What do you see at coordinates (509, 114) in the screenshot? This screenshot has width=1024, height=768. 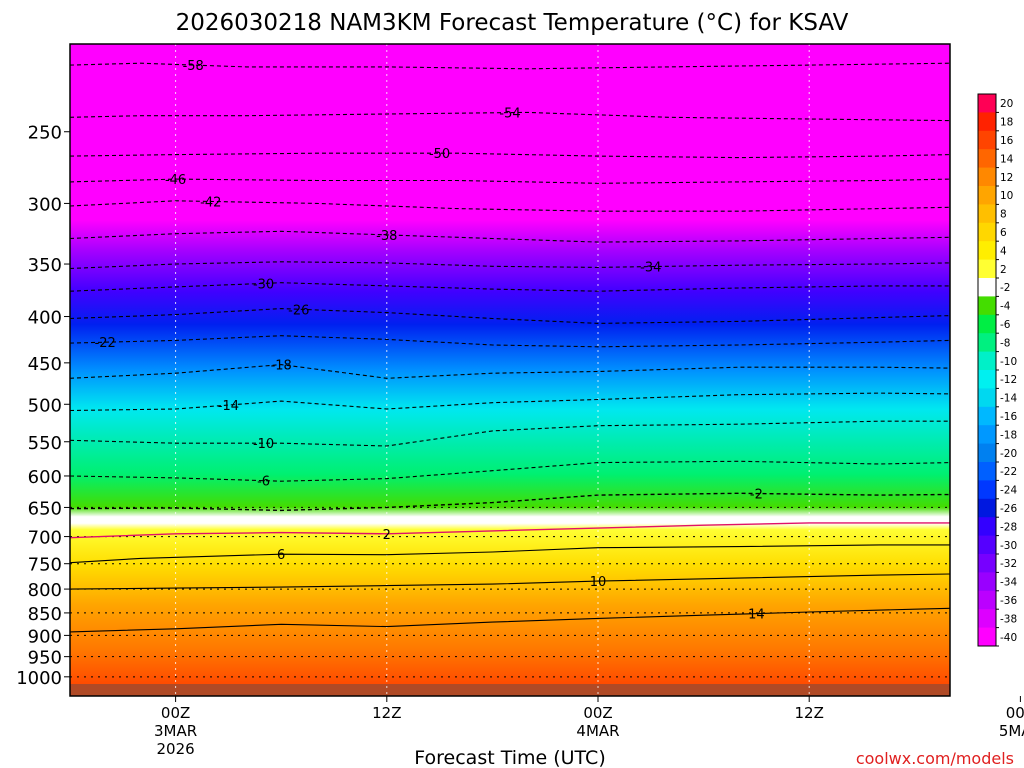 I see `contour-label: -54` at bounding box center [509, 114].